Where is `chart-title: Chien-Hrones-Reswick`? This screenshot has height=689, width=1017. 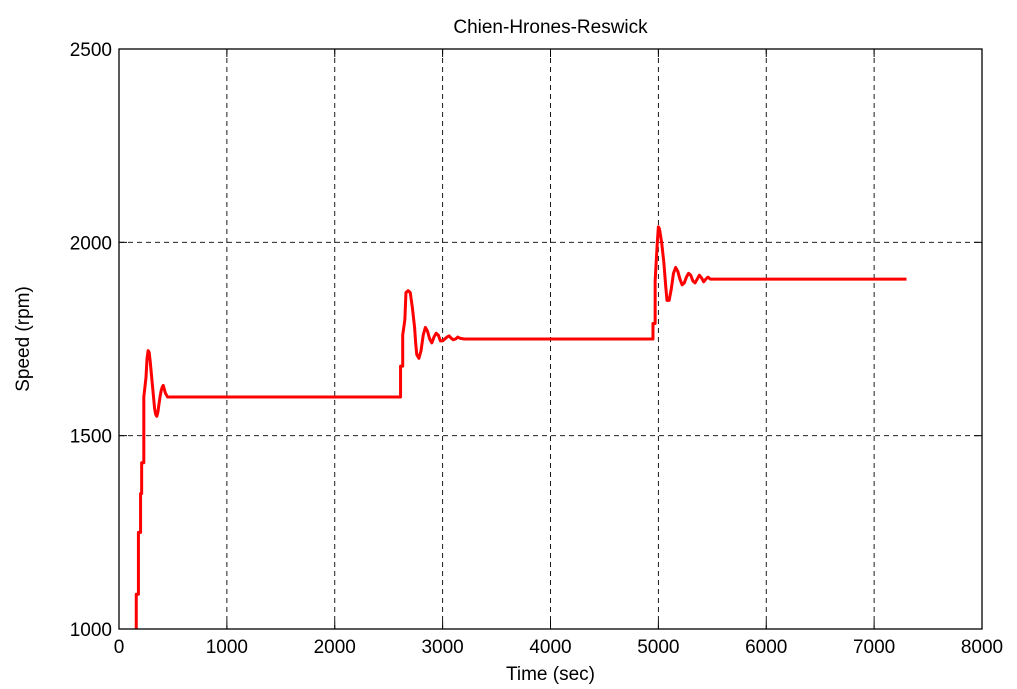
chart-title: Chien-Hrones-Reswick is located at coordinates (550, 27).